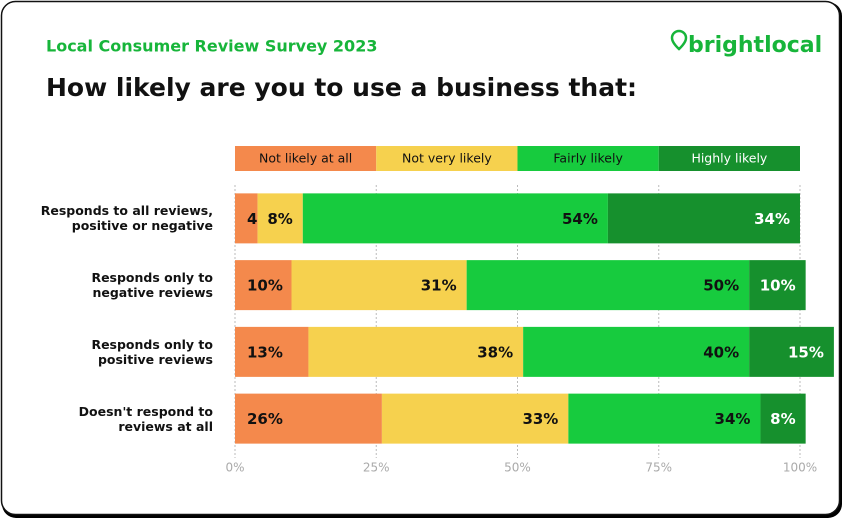  What do you see at coordinates (679, 40) in the screenshot?
I see `logo-icon` at bounding box center [679, 40].